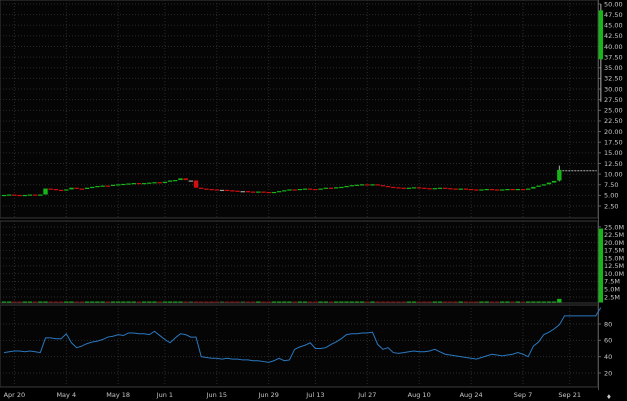  What do you see at coordinates (613, 164) in the screenshot?
I see `price-y-tick-label: 12.50` at bounding box center [613, 164].